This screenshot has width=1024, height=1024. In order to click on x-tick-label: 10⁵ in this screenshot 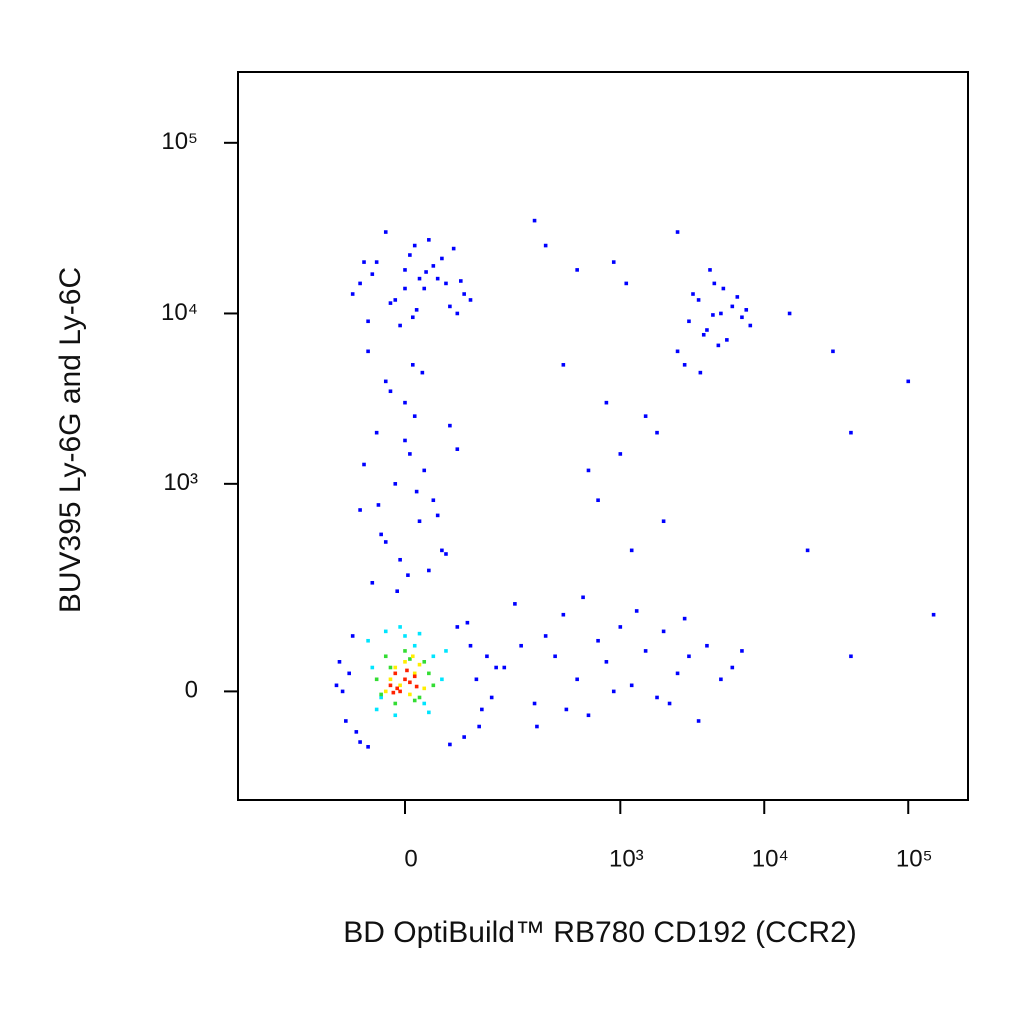, I will do `click(914, 858)`.